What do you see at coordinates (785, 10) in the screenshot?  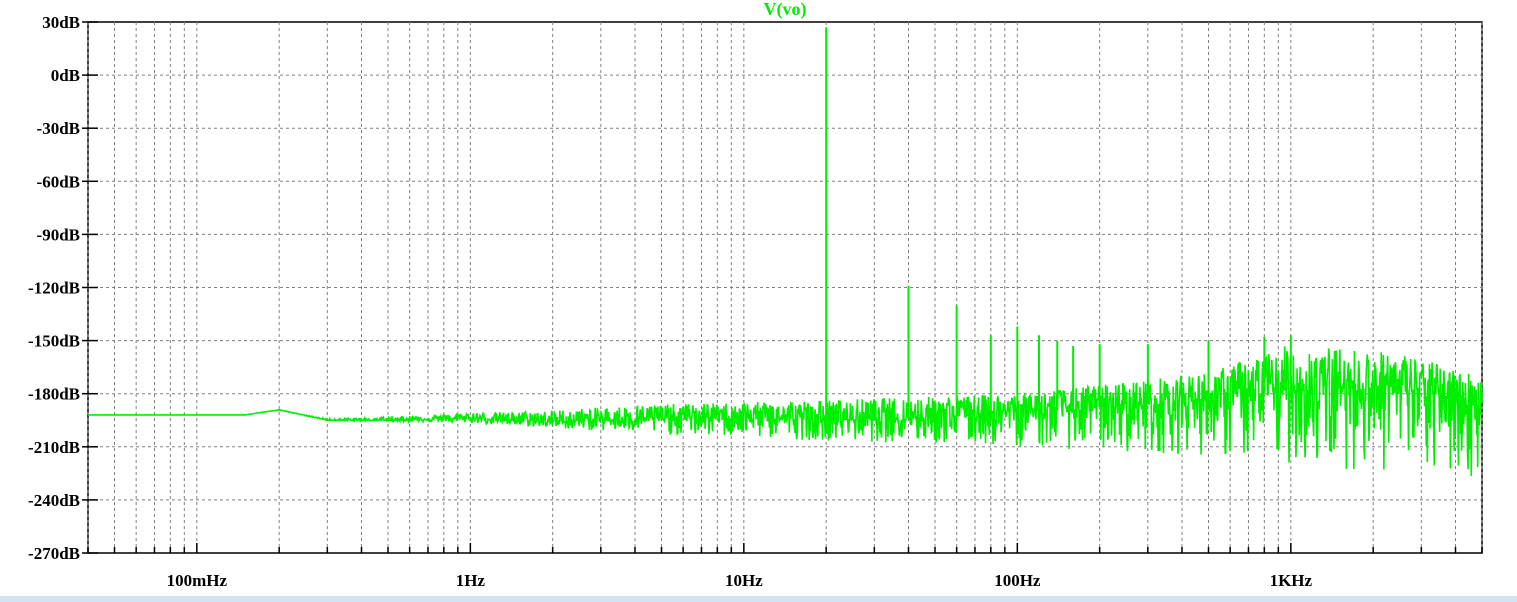 I see `trace-title: V(vo)` at bounding box center [785, 10].